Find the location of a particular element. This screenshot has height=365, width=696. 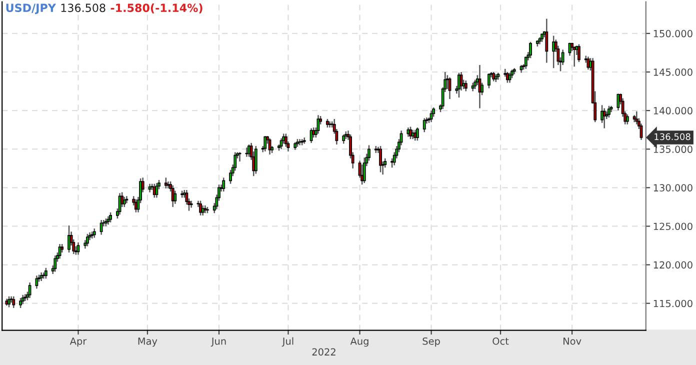

y-tick-label: 120.000 is located at coordinates (673, 265).